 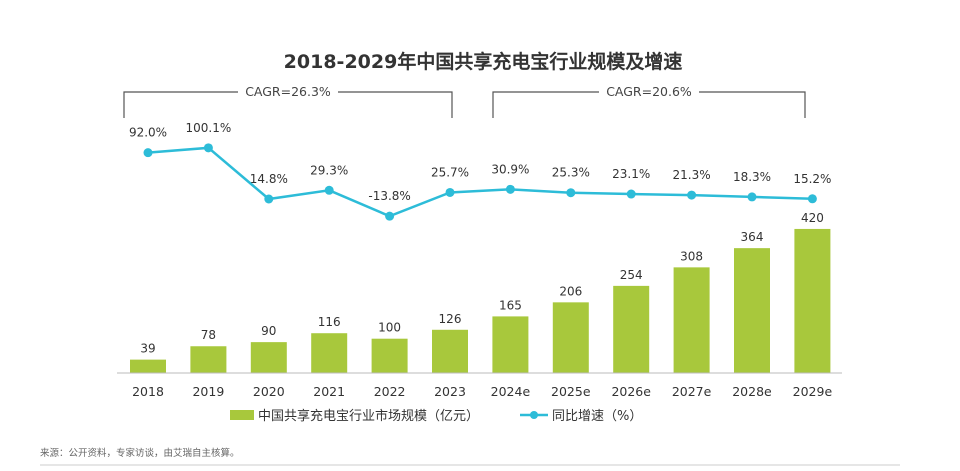 What do you see at coordinates (631, 391) in the screenshot?
I see `x-tick-label: 2026e` at bounding box center [631, 391].